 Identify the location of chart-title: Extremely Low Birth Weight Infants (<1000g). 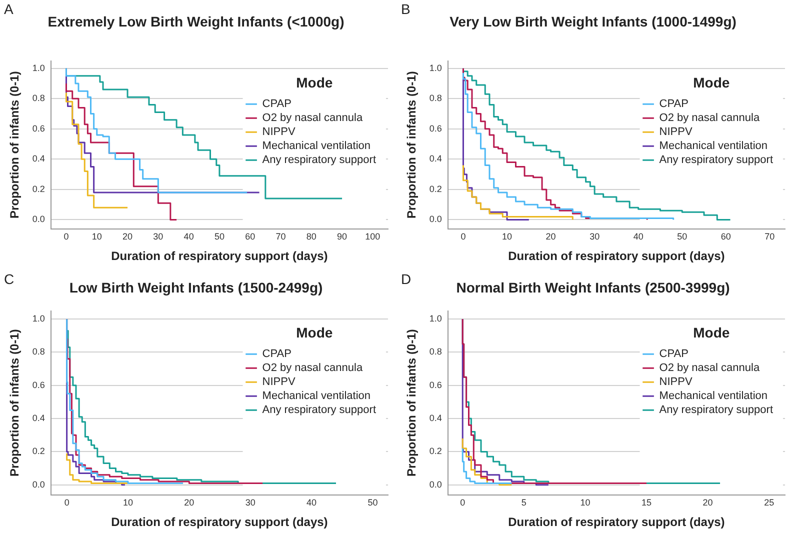
(196, 21).